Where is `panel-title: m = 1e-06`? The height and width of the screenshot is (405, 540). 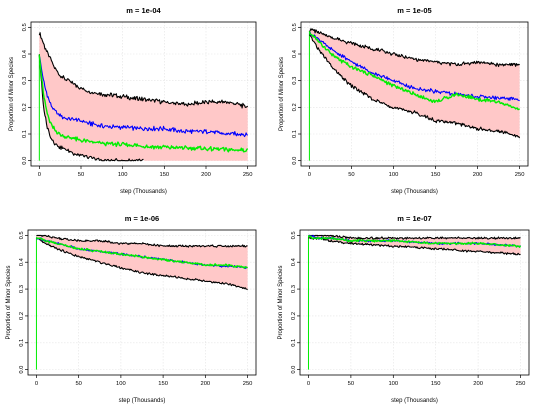 panel-title: m = 1e-06 is located at coordinates (142, 218).